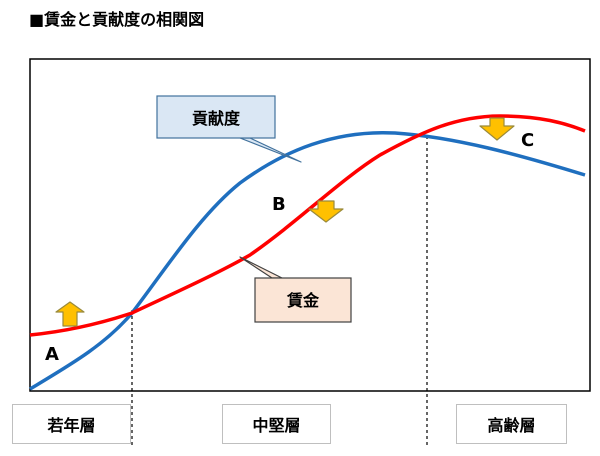 This screenshot has height=456, width=600. Describe the element at coordinates (117, 19) in the screenshot. I see `diagram-title: ■賃金と貢献度の相関図` at that location.